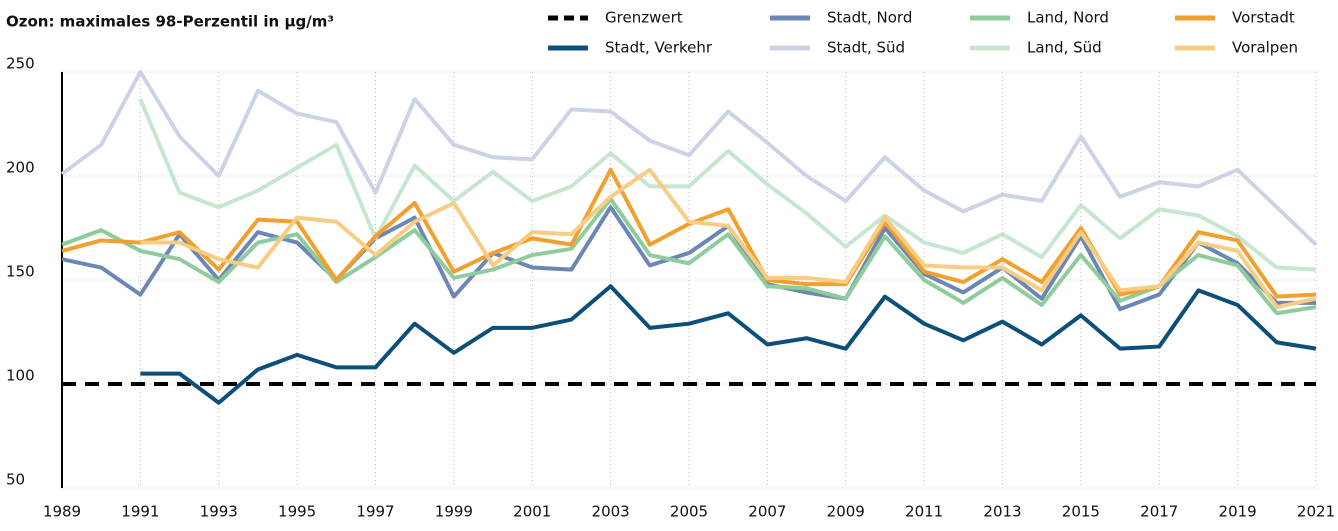 The image size is (1338, 531). Describe the element at coordinates (140, 512) in the screenshot. I see `x-tick-label: 1991` at that location.